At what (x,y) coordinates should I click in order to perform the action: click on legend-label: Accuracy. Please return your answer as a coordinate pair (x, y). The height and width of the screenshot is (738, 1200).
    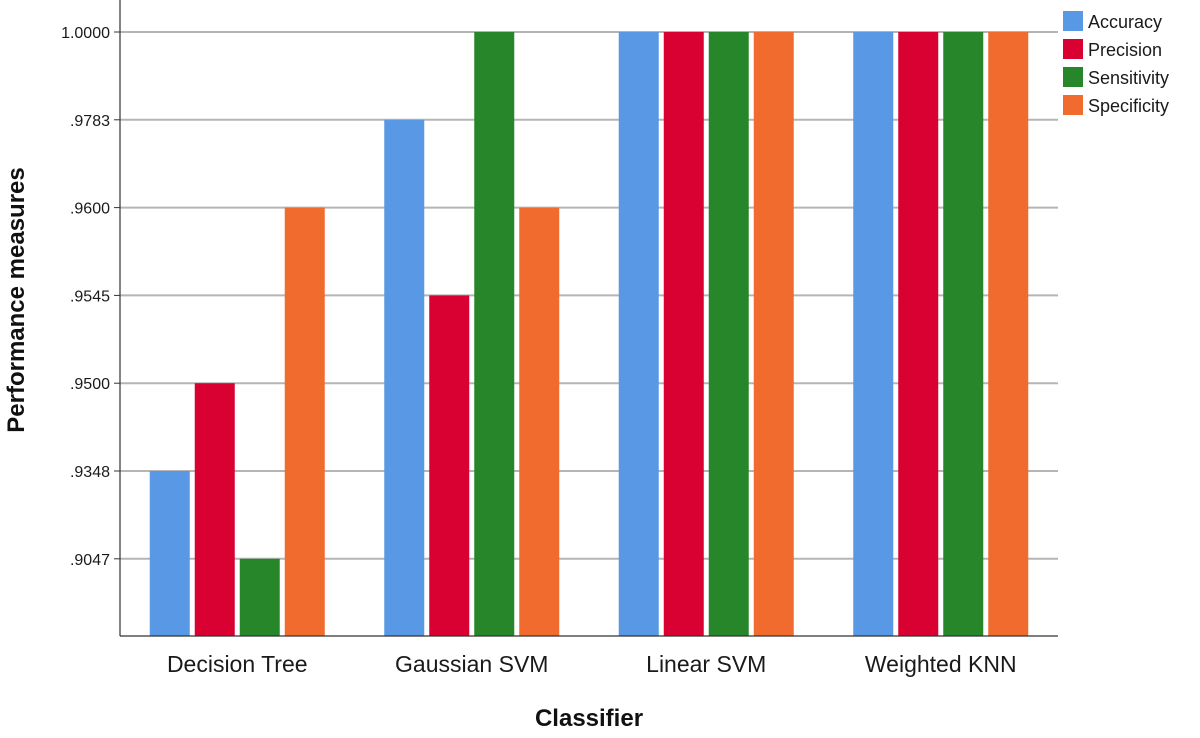
    Looking at the image, I should click on (1125, 22).